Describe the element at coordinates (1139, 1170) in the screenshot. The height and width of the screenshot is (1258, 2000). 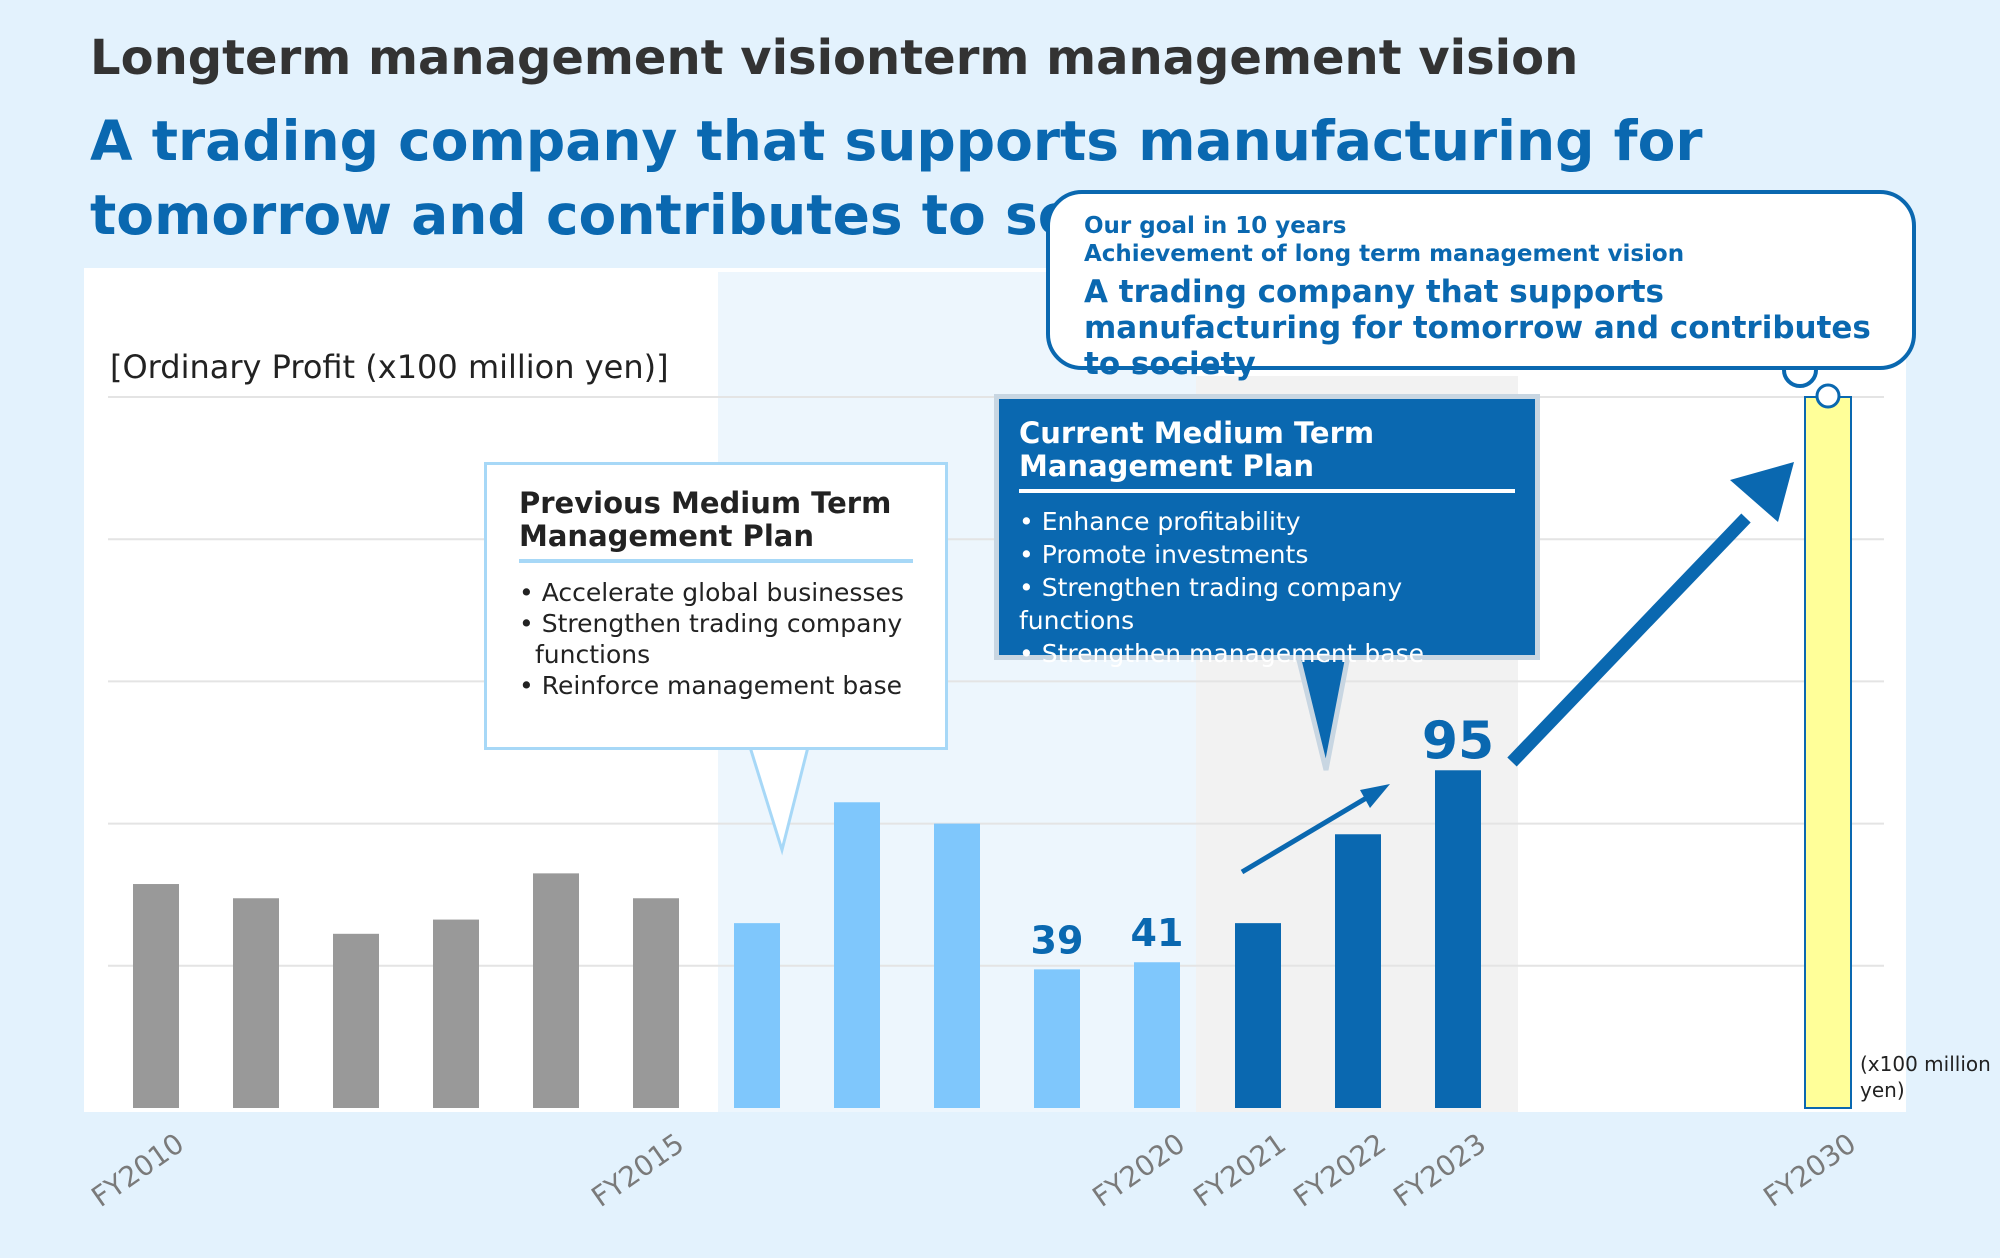
I see `x-tick-label: FY2020` at that location.